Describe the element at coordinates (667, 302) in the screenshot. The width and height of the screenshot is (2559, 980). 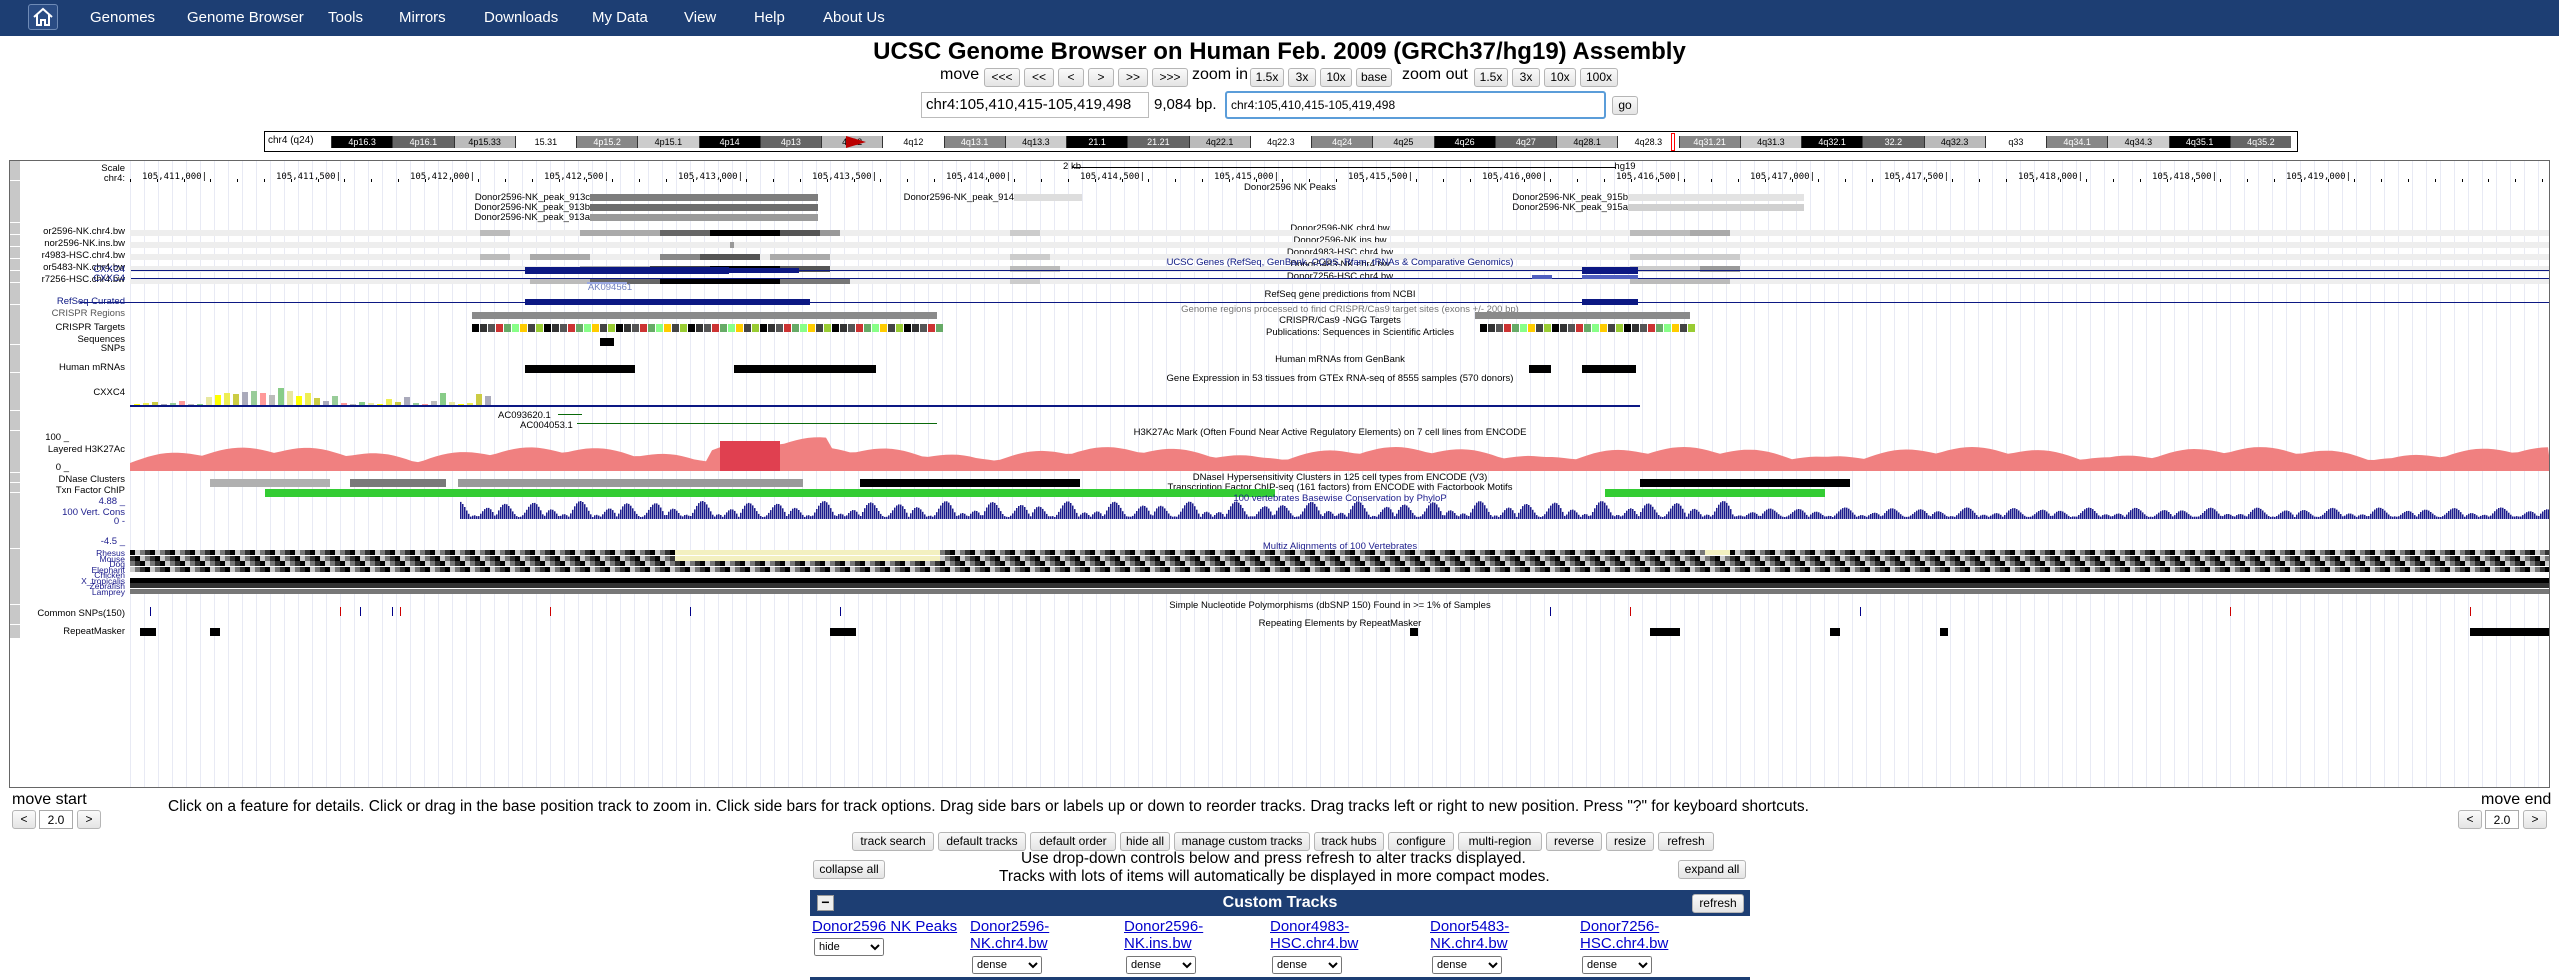
I see `refseq-exon` at that location.